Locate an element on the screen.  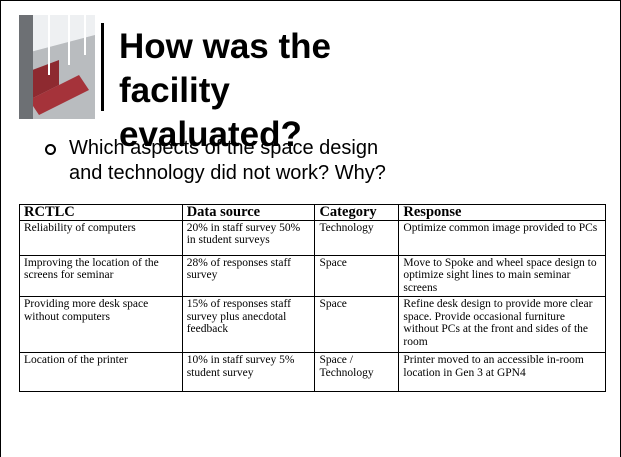
header-cell: RCTLC is located at coordinates (101, 212).